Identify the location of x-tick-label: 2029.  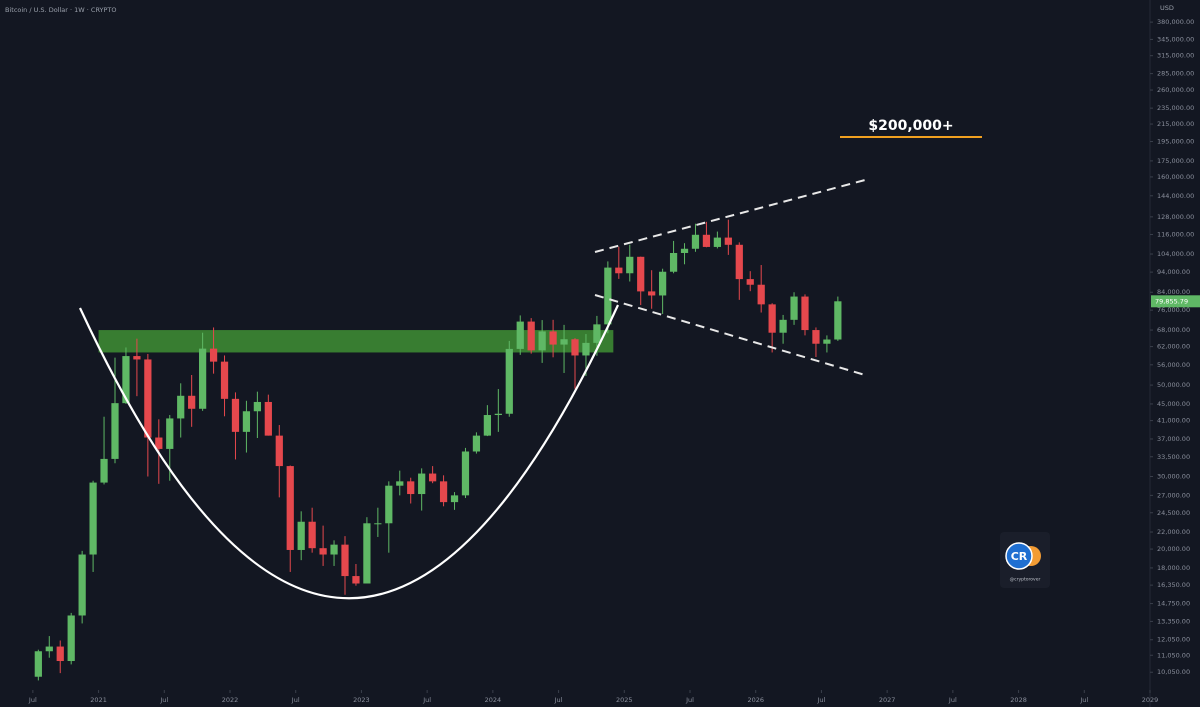
(1150, 700).